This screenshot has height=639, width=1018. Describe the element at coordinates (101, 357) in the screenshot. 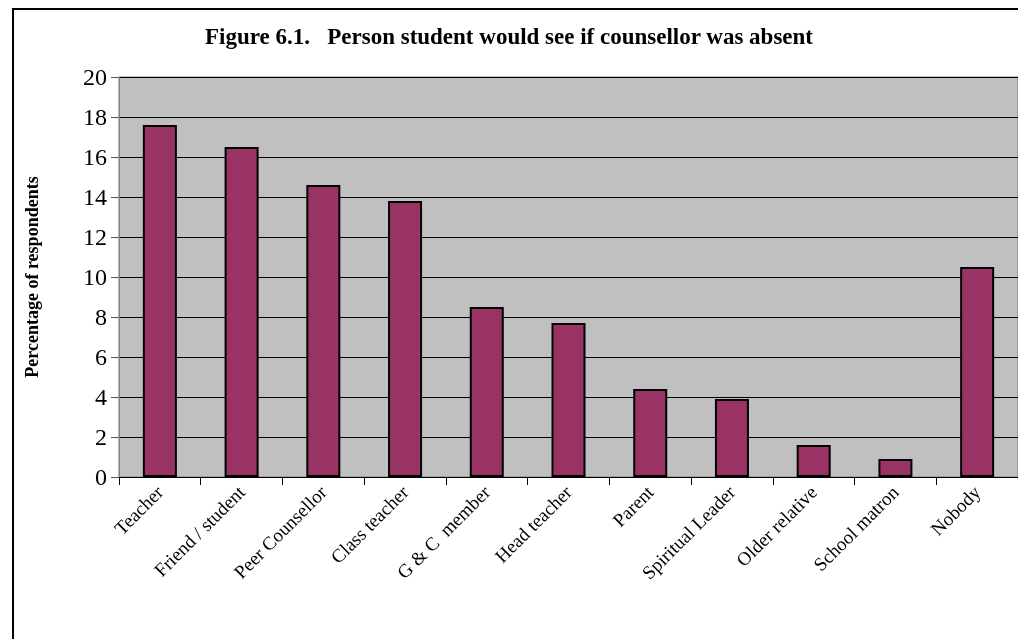

I see `y-tick-label: 6` at that location.